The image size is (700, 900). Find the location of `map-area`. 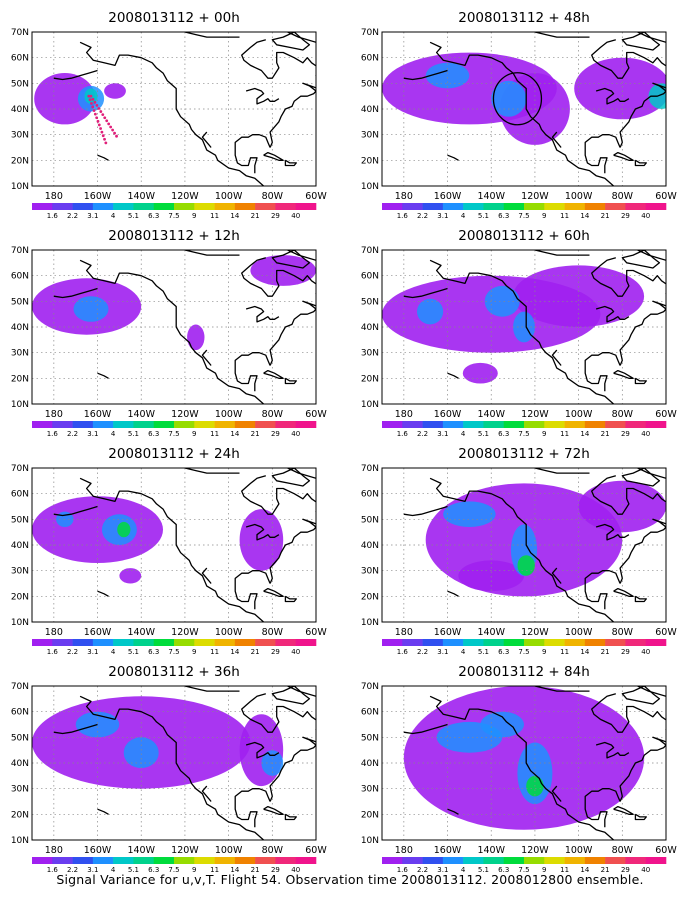

map-area is located at coordinates (524, 763).